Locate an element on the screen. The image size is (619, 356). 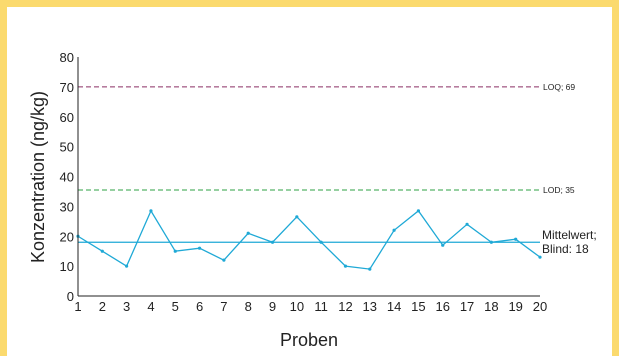
x-tick-label: 16 is located at coordinates (443, 306).